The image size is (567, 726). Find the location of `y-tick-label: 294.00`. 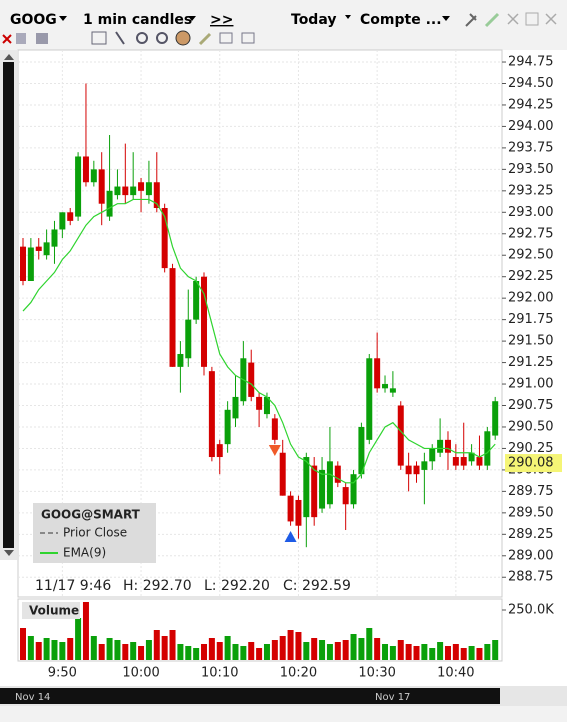

y-tick-label: 294.00 is located at coordinates (531, 126).